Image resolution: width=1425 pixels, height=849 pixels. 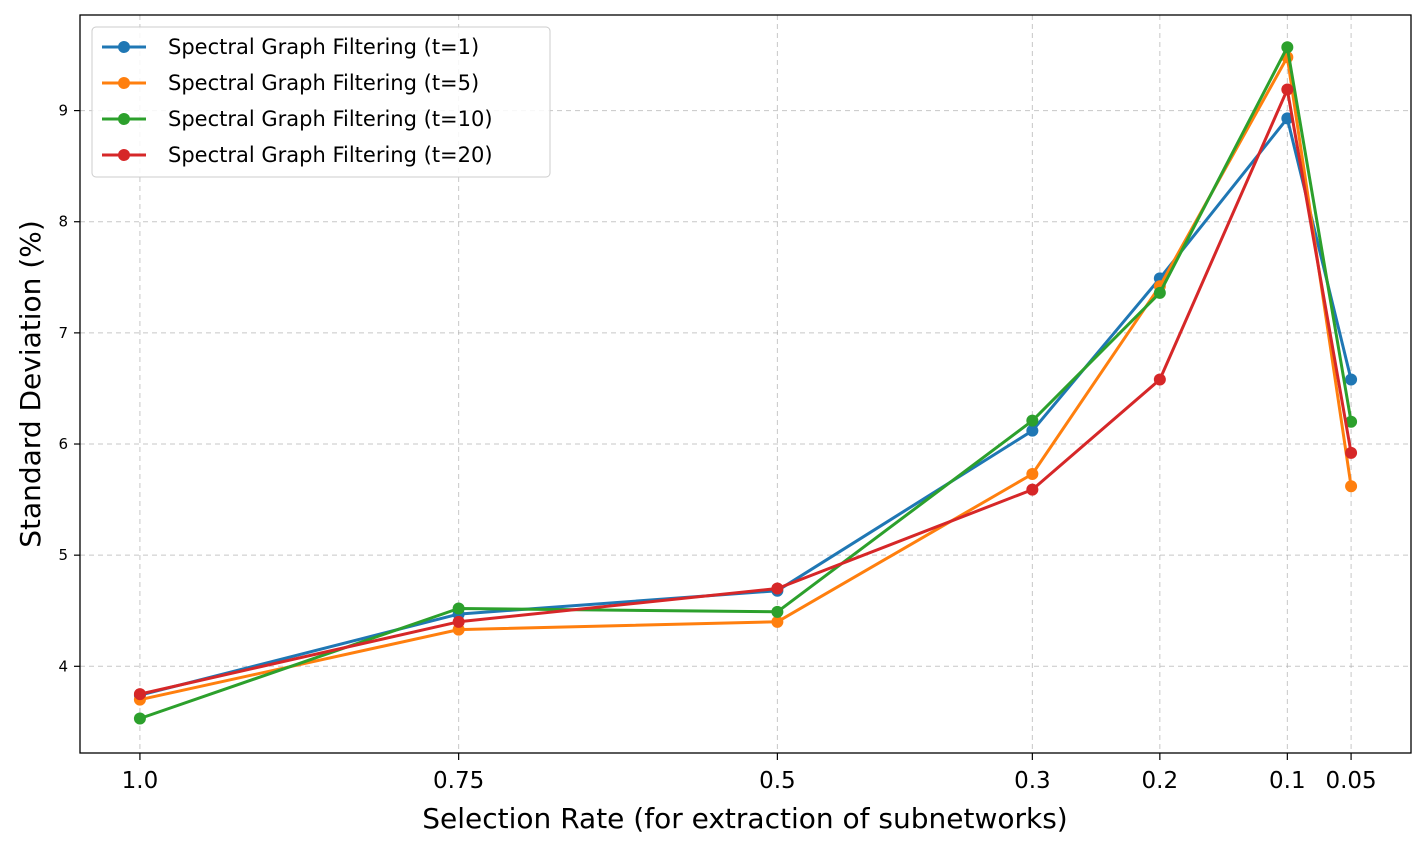 What do you see at coordinates (140, 781) in the screenshot?
I see `x-tick-label: 1.0` at bounding box center [140, 781].